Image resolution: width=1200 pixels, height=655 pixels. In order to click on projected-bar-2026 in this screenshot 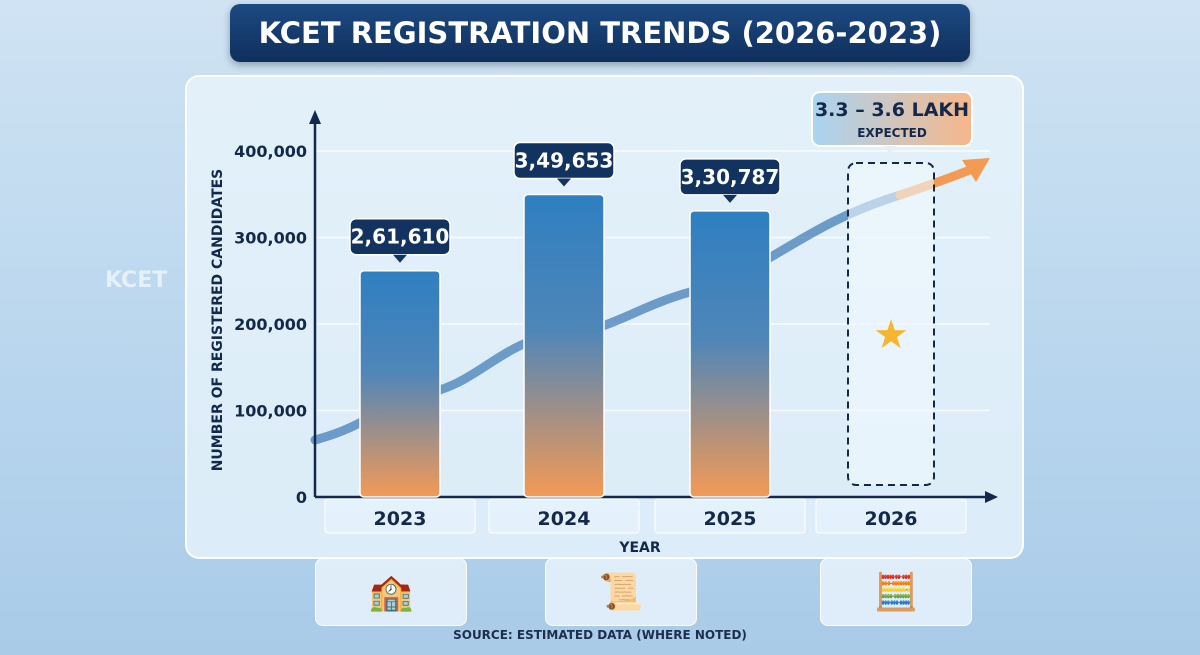, I will do `click(891, 324)`.